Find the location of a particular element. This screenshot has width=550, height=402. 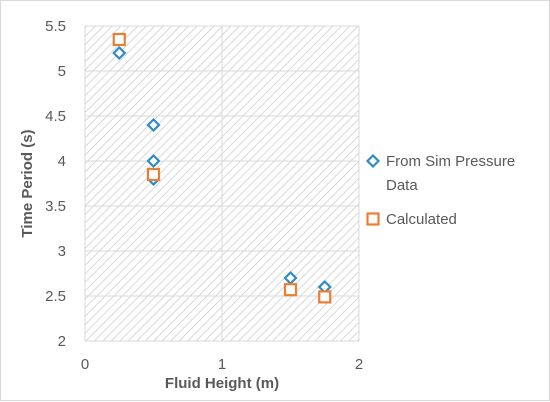

y-tick-label: 3.5 is located at coordinates (55, 206).